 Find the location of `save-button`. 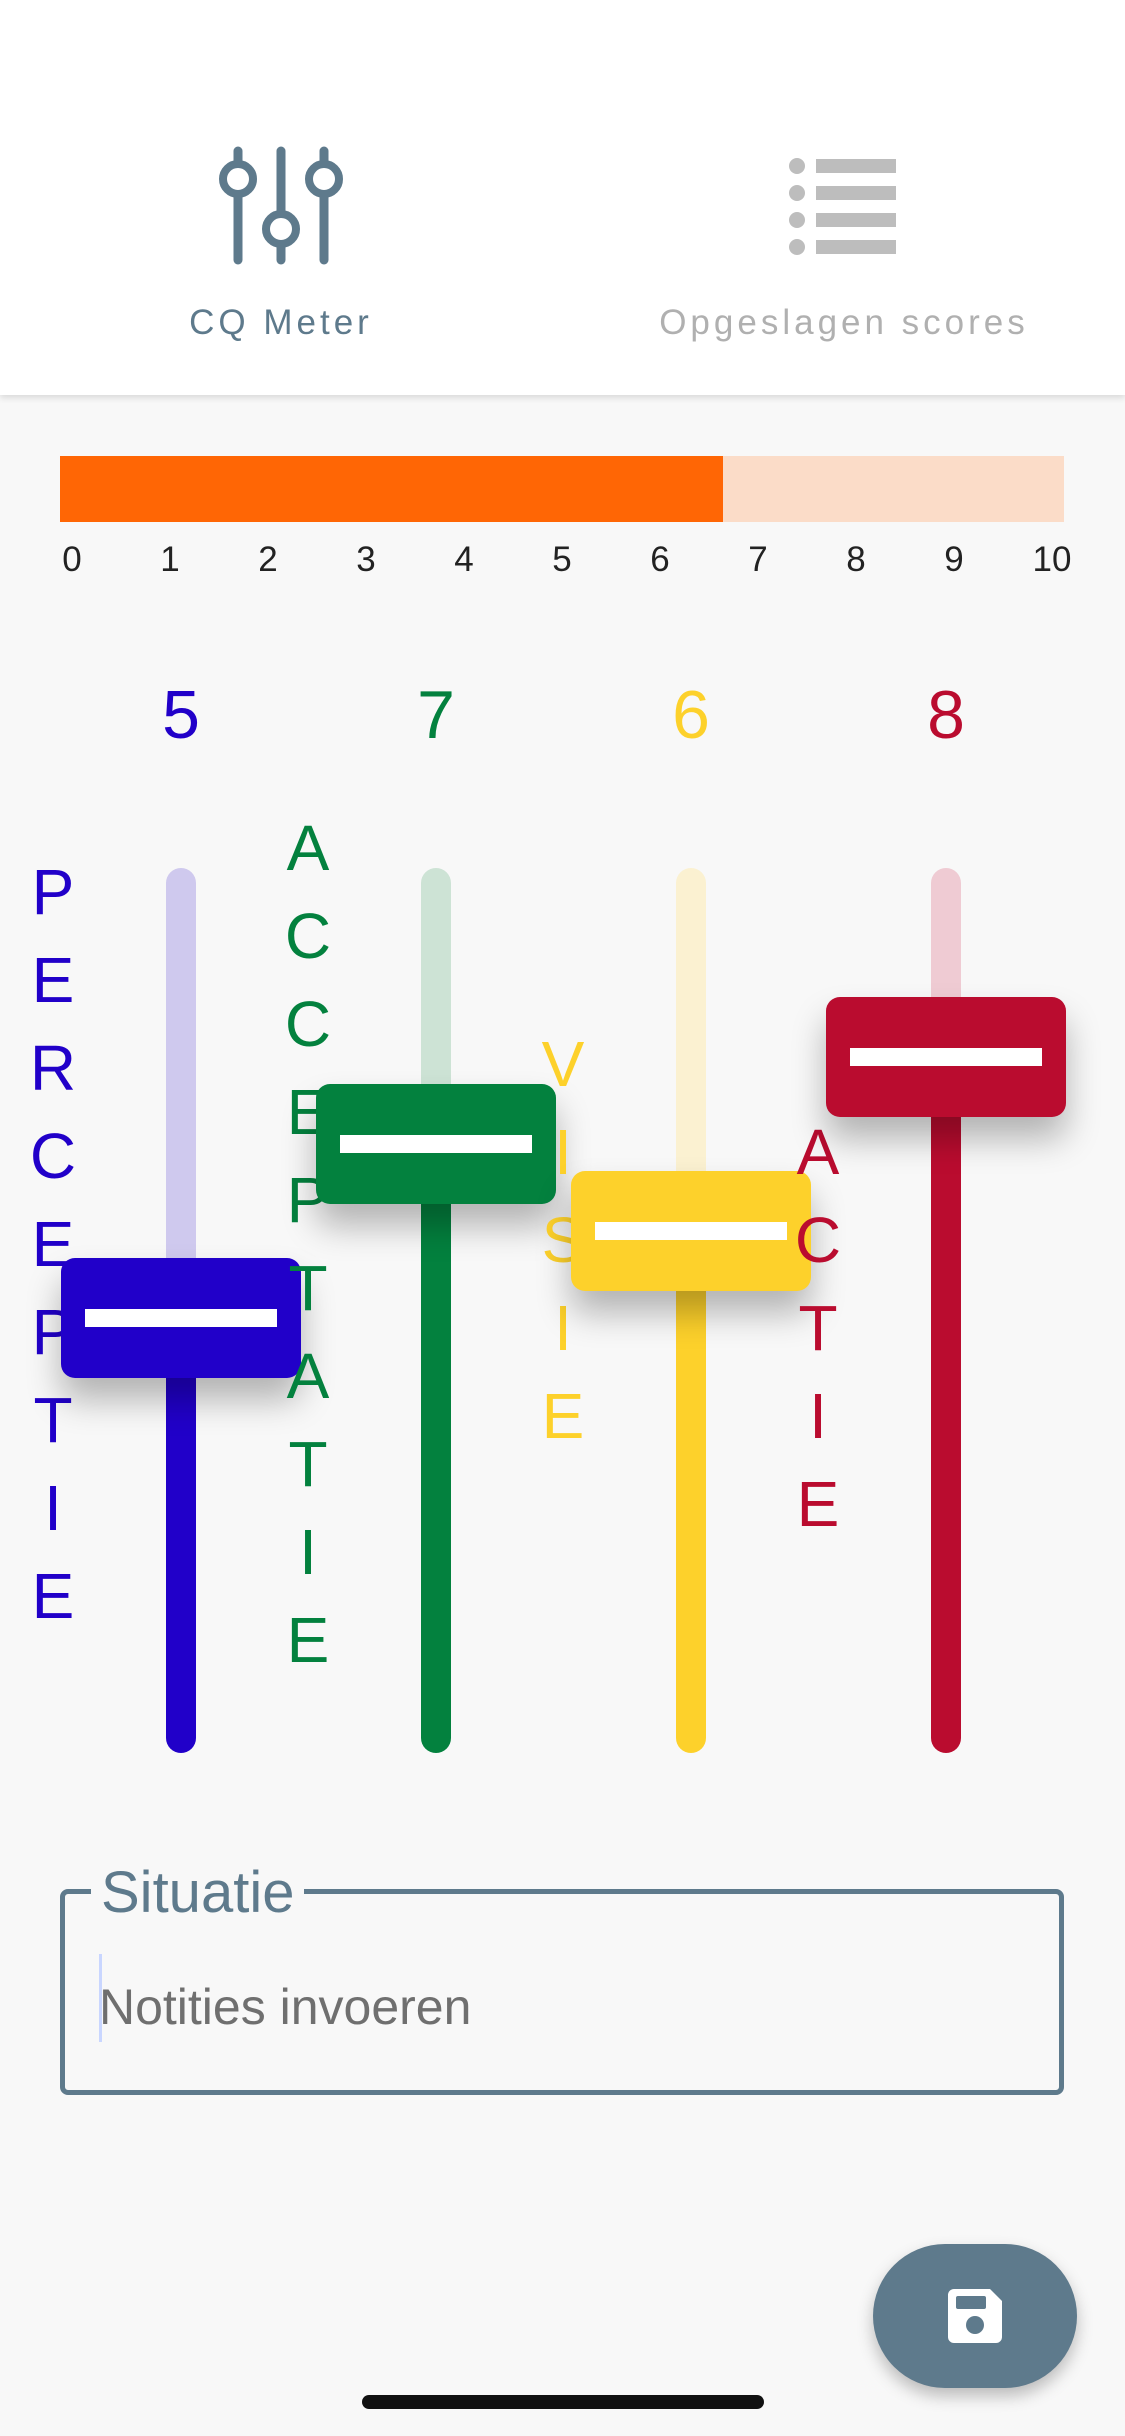

save-button is located at coordinates (975, 2316).